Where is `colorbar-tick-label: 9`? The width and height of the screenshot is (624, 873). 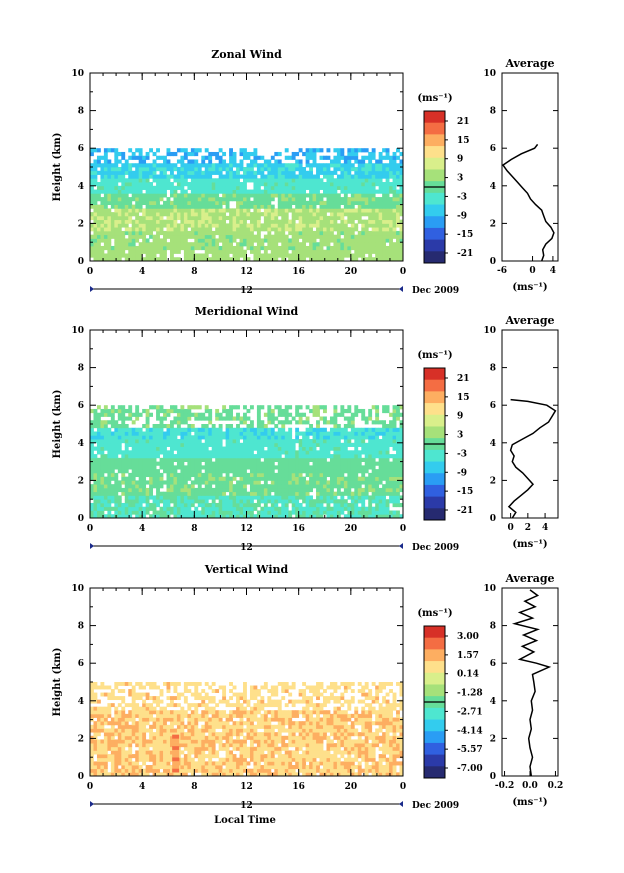
colorbar-tick-label: 9 is located at coordinates (460, 160).